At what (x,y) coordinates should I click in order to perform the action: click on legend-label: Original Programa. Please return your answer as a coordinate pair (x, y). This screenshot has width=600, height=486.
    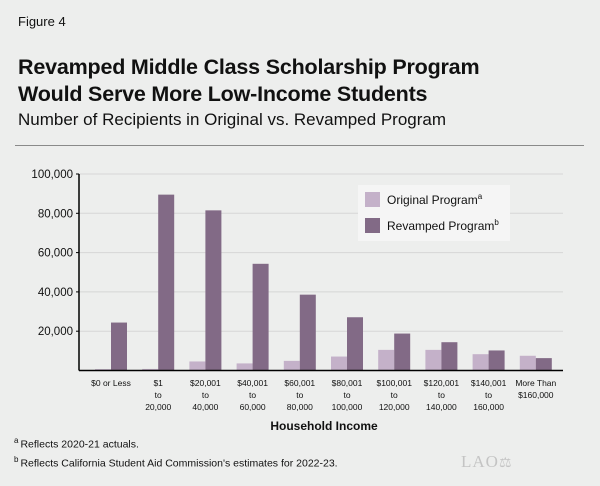
    Looking at the image, I should click on (435, 199).